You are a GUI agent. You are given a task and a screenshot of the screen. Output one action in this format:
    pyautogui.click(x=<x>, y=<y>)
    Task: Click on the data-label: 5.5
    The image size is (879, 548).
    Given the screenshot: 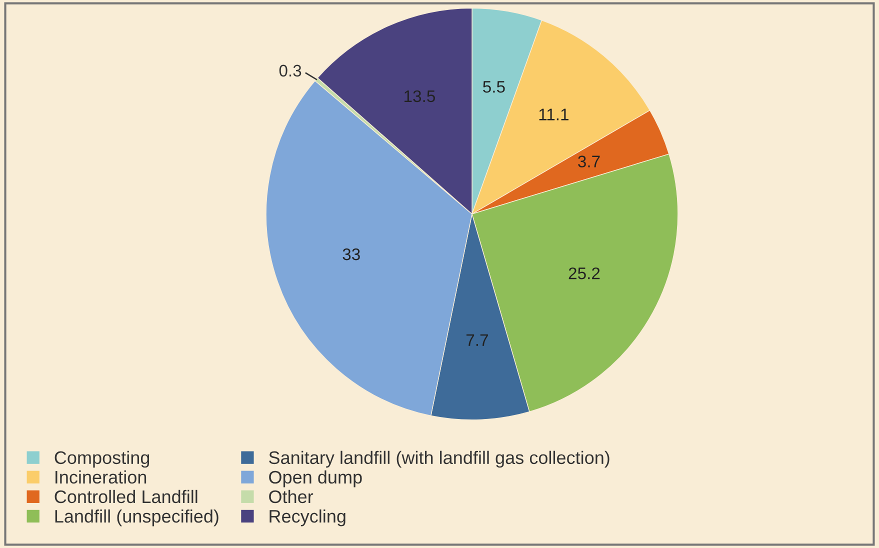 What is the action you would take?
    pyautogui.click(x=494, y=87)
    